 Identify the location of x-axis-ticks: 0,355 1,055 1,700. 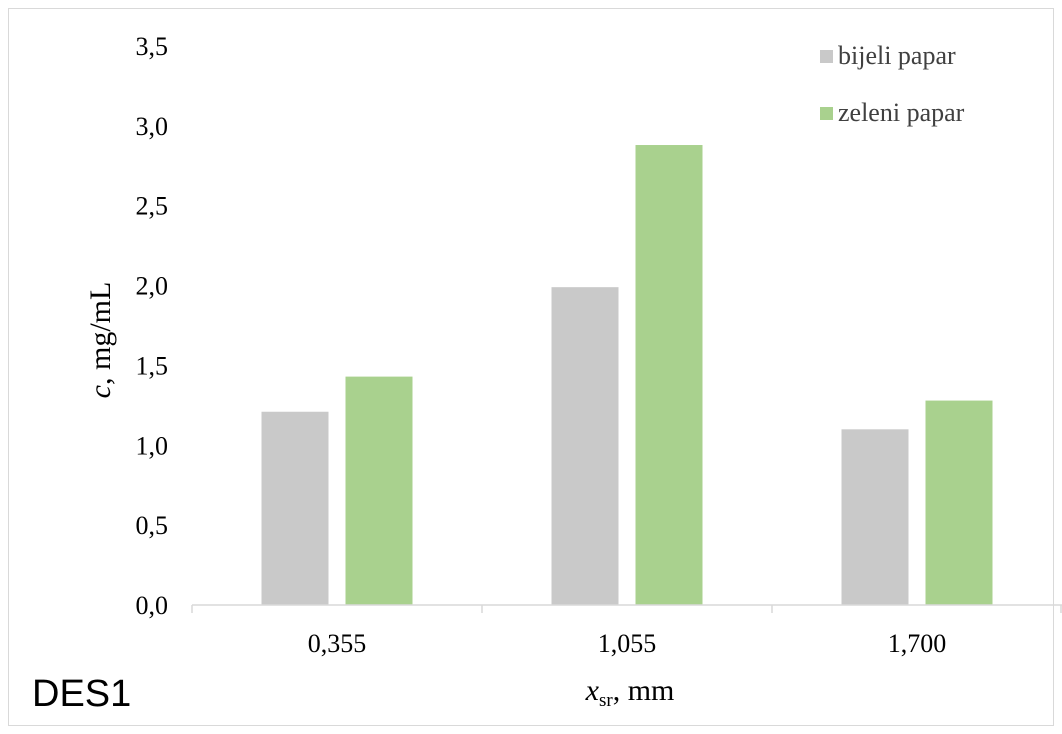
(627, 643).